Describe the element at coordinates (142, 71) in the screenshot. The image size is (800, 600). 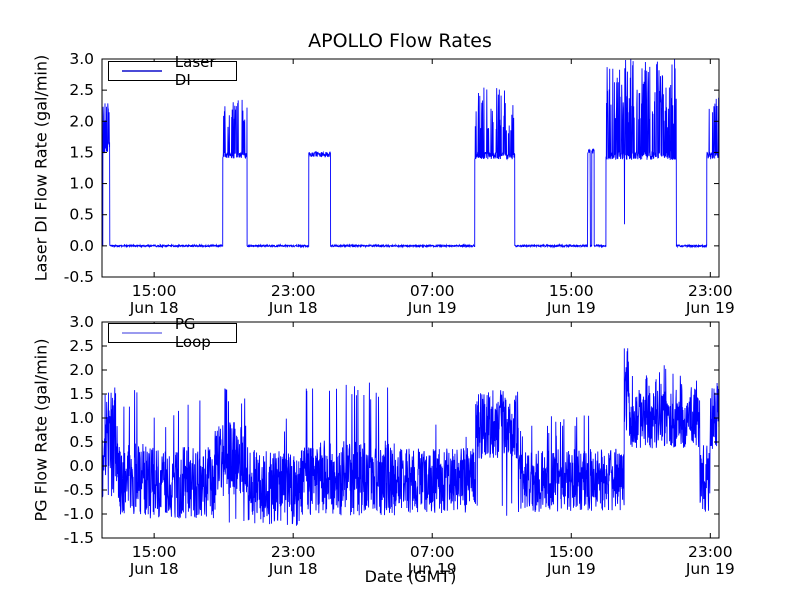
I see `laser-di-line-swatch-icon` at that location.